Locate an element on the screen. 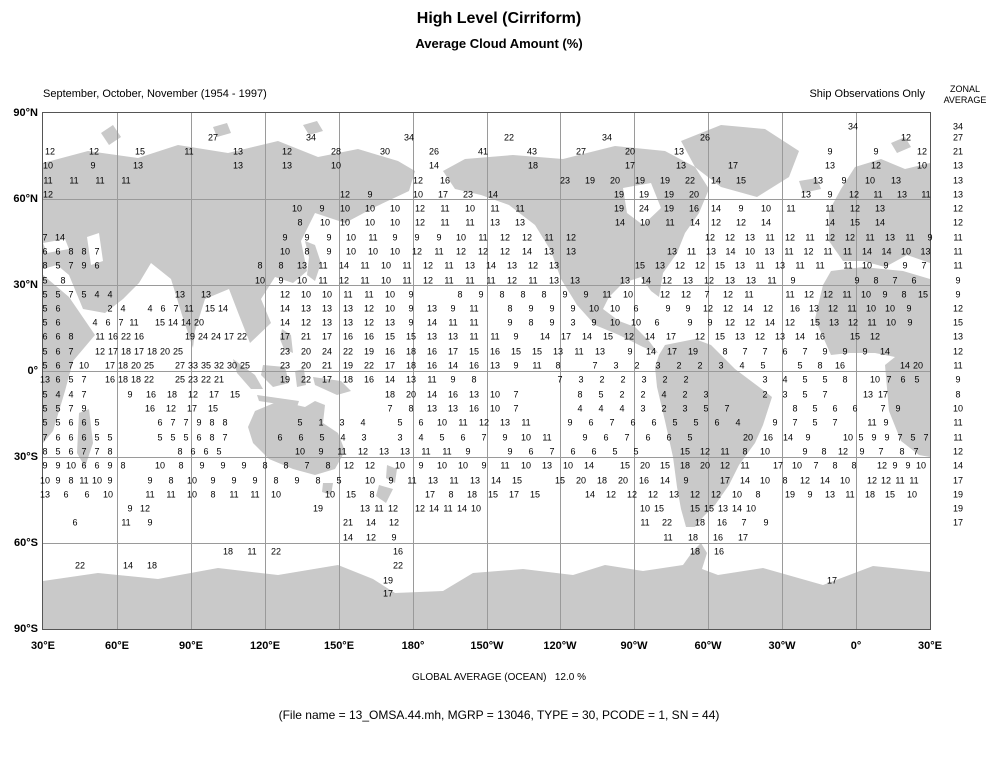 Image resolution: width=998 pixels, height=760 pixels. global-average-label: GLOBAL AVERAGE (OCEAN) 12.0 % is located at coordinates (499, 677).